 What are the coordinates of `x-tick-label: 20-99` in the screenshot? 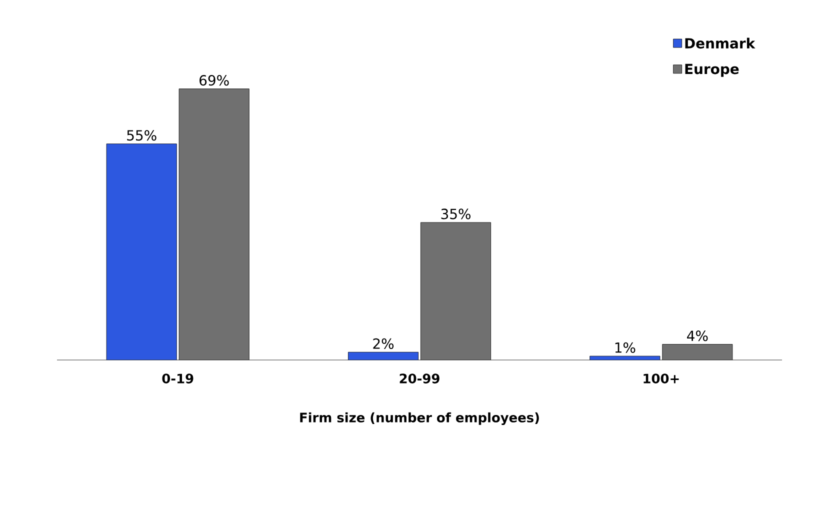 It's located at (420, 379).